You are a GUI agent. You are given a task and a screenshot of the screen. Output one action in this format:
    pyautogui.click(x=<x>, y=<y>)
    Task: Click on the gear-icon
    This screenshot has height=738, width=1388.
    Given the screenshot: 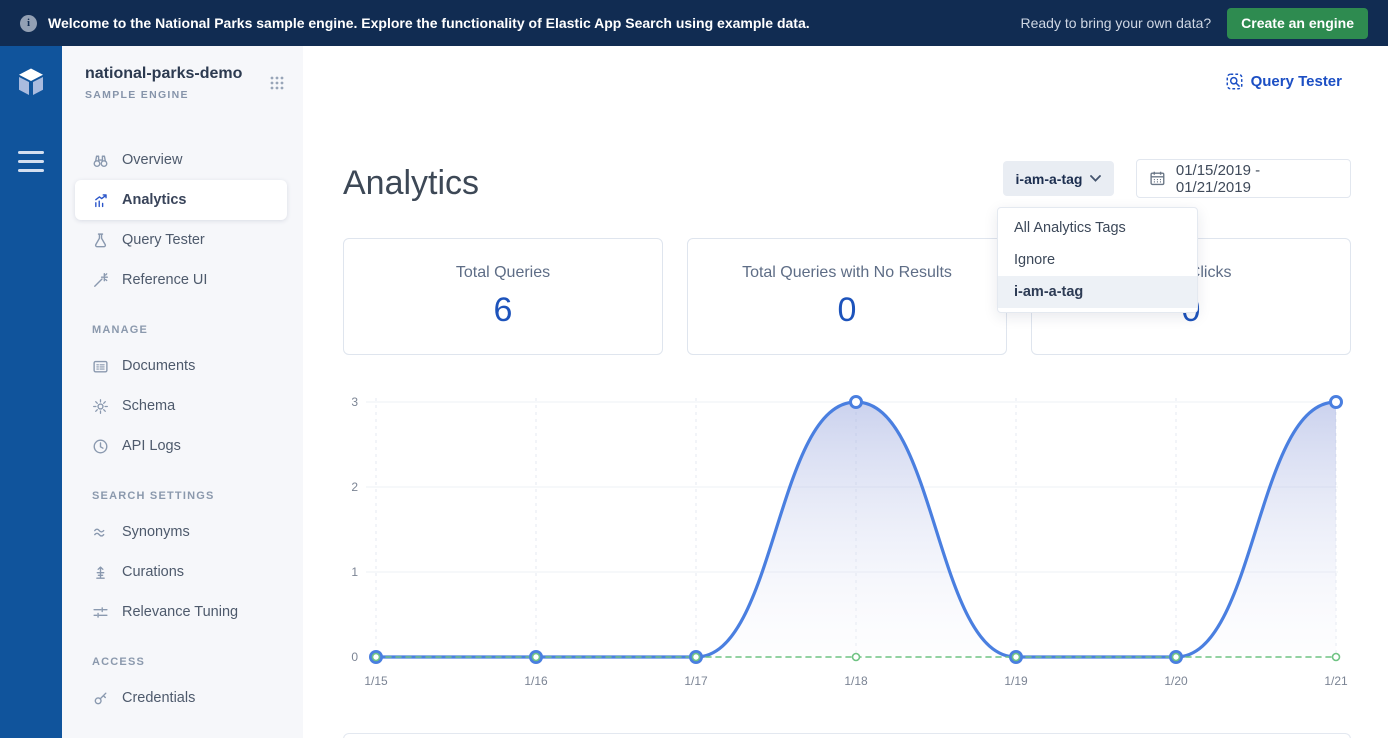 What is the action you would take?
    pyautogui.click(x=100, y=406)
    